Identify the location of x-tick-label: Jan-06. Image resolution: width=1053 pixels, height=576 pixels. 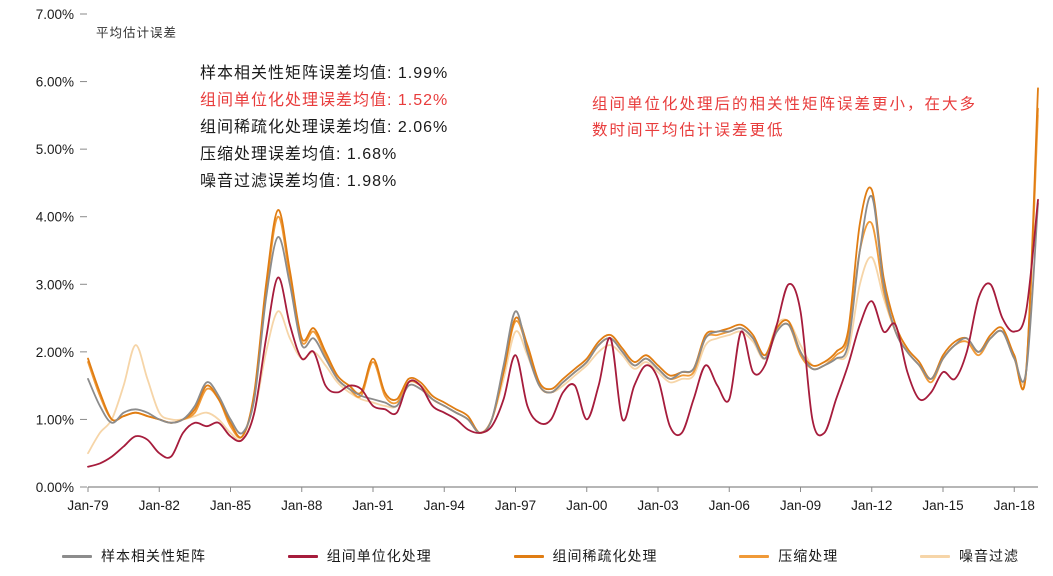
(729, 505).